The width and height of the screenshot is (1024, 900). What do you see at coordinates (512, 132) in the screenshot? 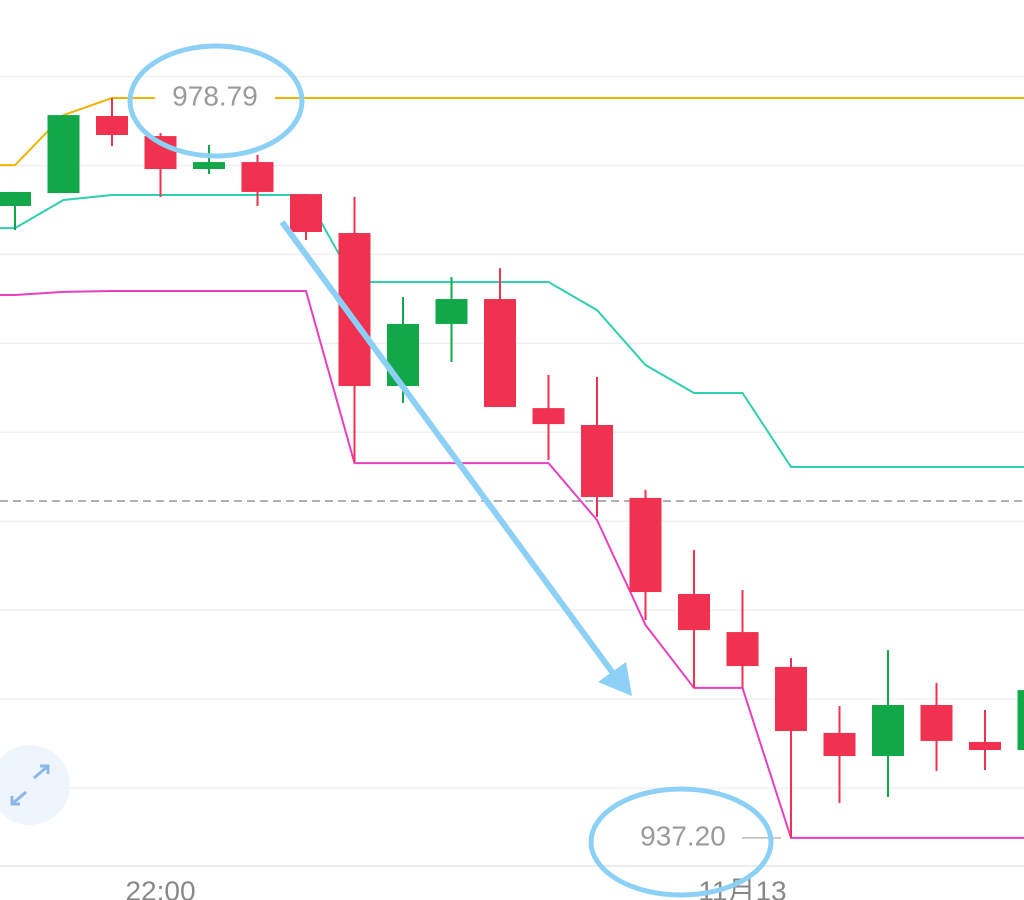
I see `overlay-line` at bounding box center [512, 132].